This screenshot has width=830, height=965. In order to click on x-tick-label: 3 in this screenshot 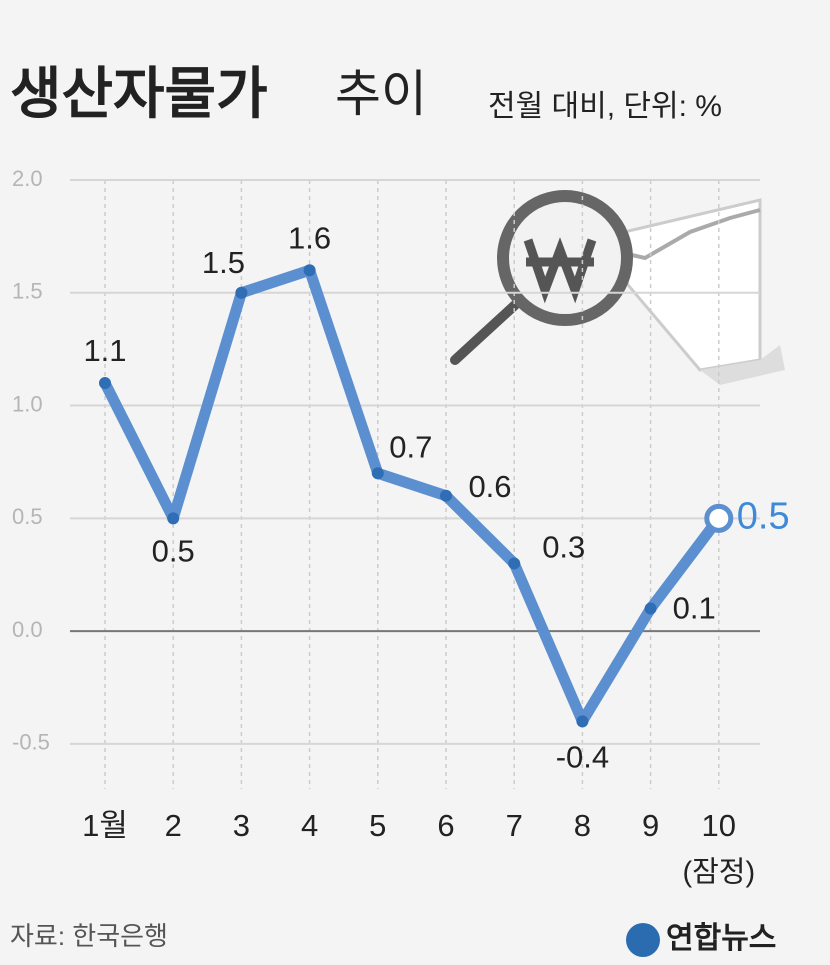, I will do `click(241, 825)`.